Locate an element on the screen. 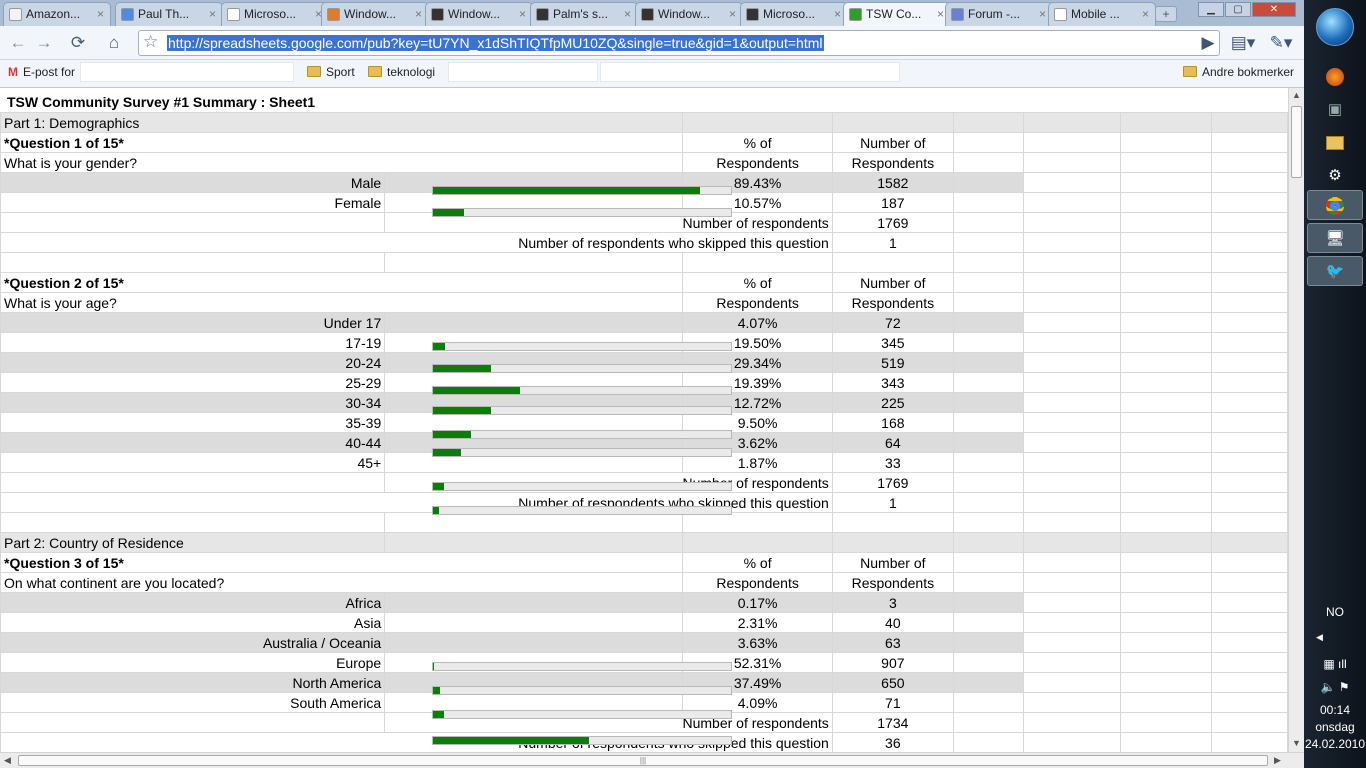  clock-time: 00:14 is located at coordinates (1335, 710).